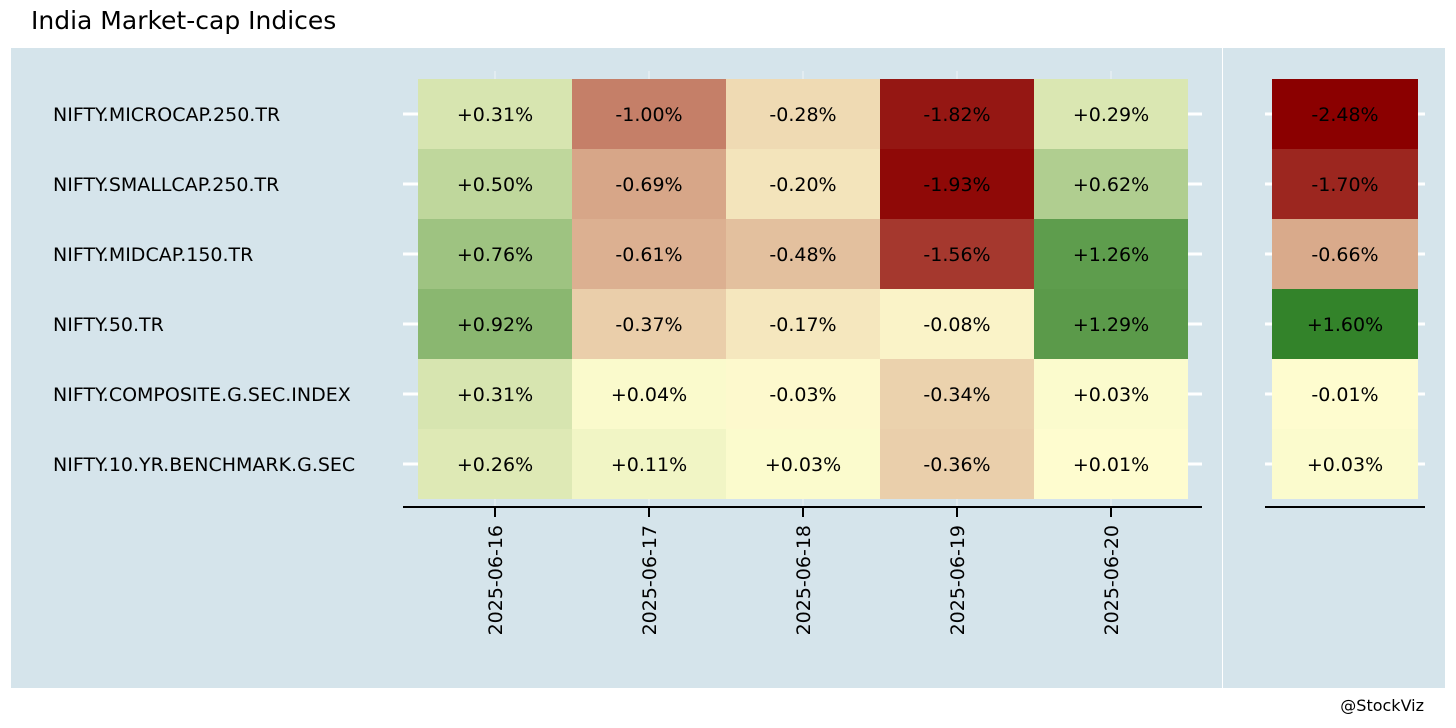  I want to click on y-tick-label: NIFTY.SMALLCAP.250.TR, so click(166, 185).